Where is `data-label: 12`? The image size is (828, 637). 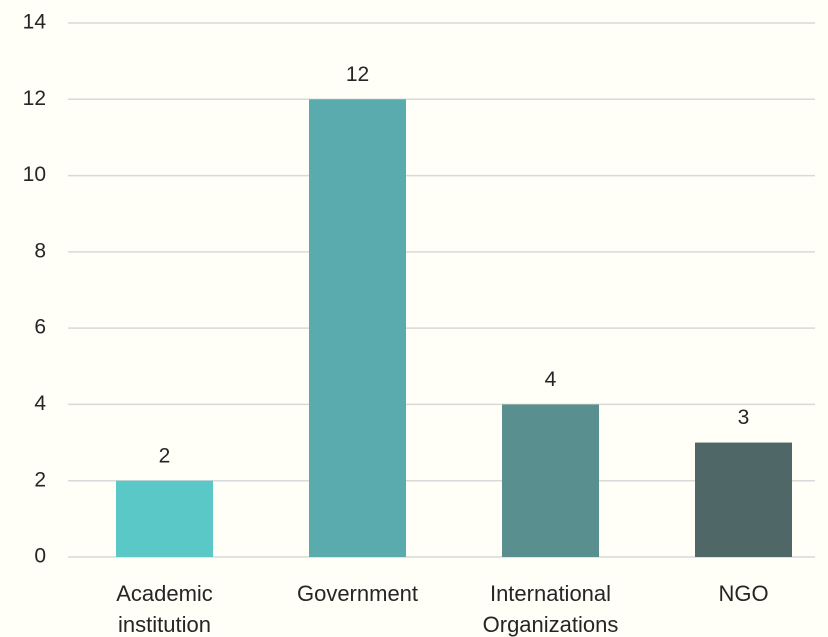 data-label: 12 is located at coordinates (357, 74).